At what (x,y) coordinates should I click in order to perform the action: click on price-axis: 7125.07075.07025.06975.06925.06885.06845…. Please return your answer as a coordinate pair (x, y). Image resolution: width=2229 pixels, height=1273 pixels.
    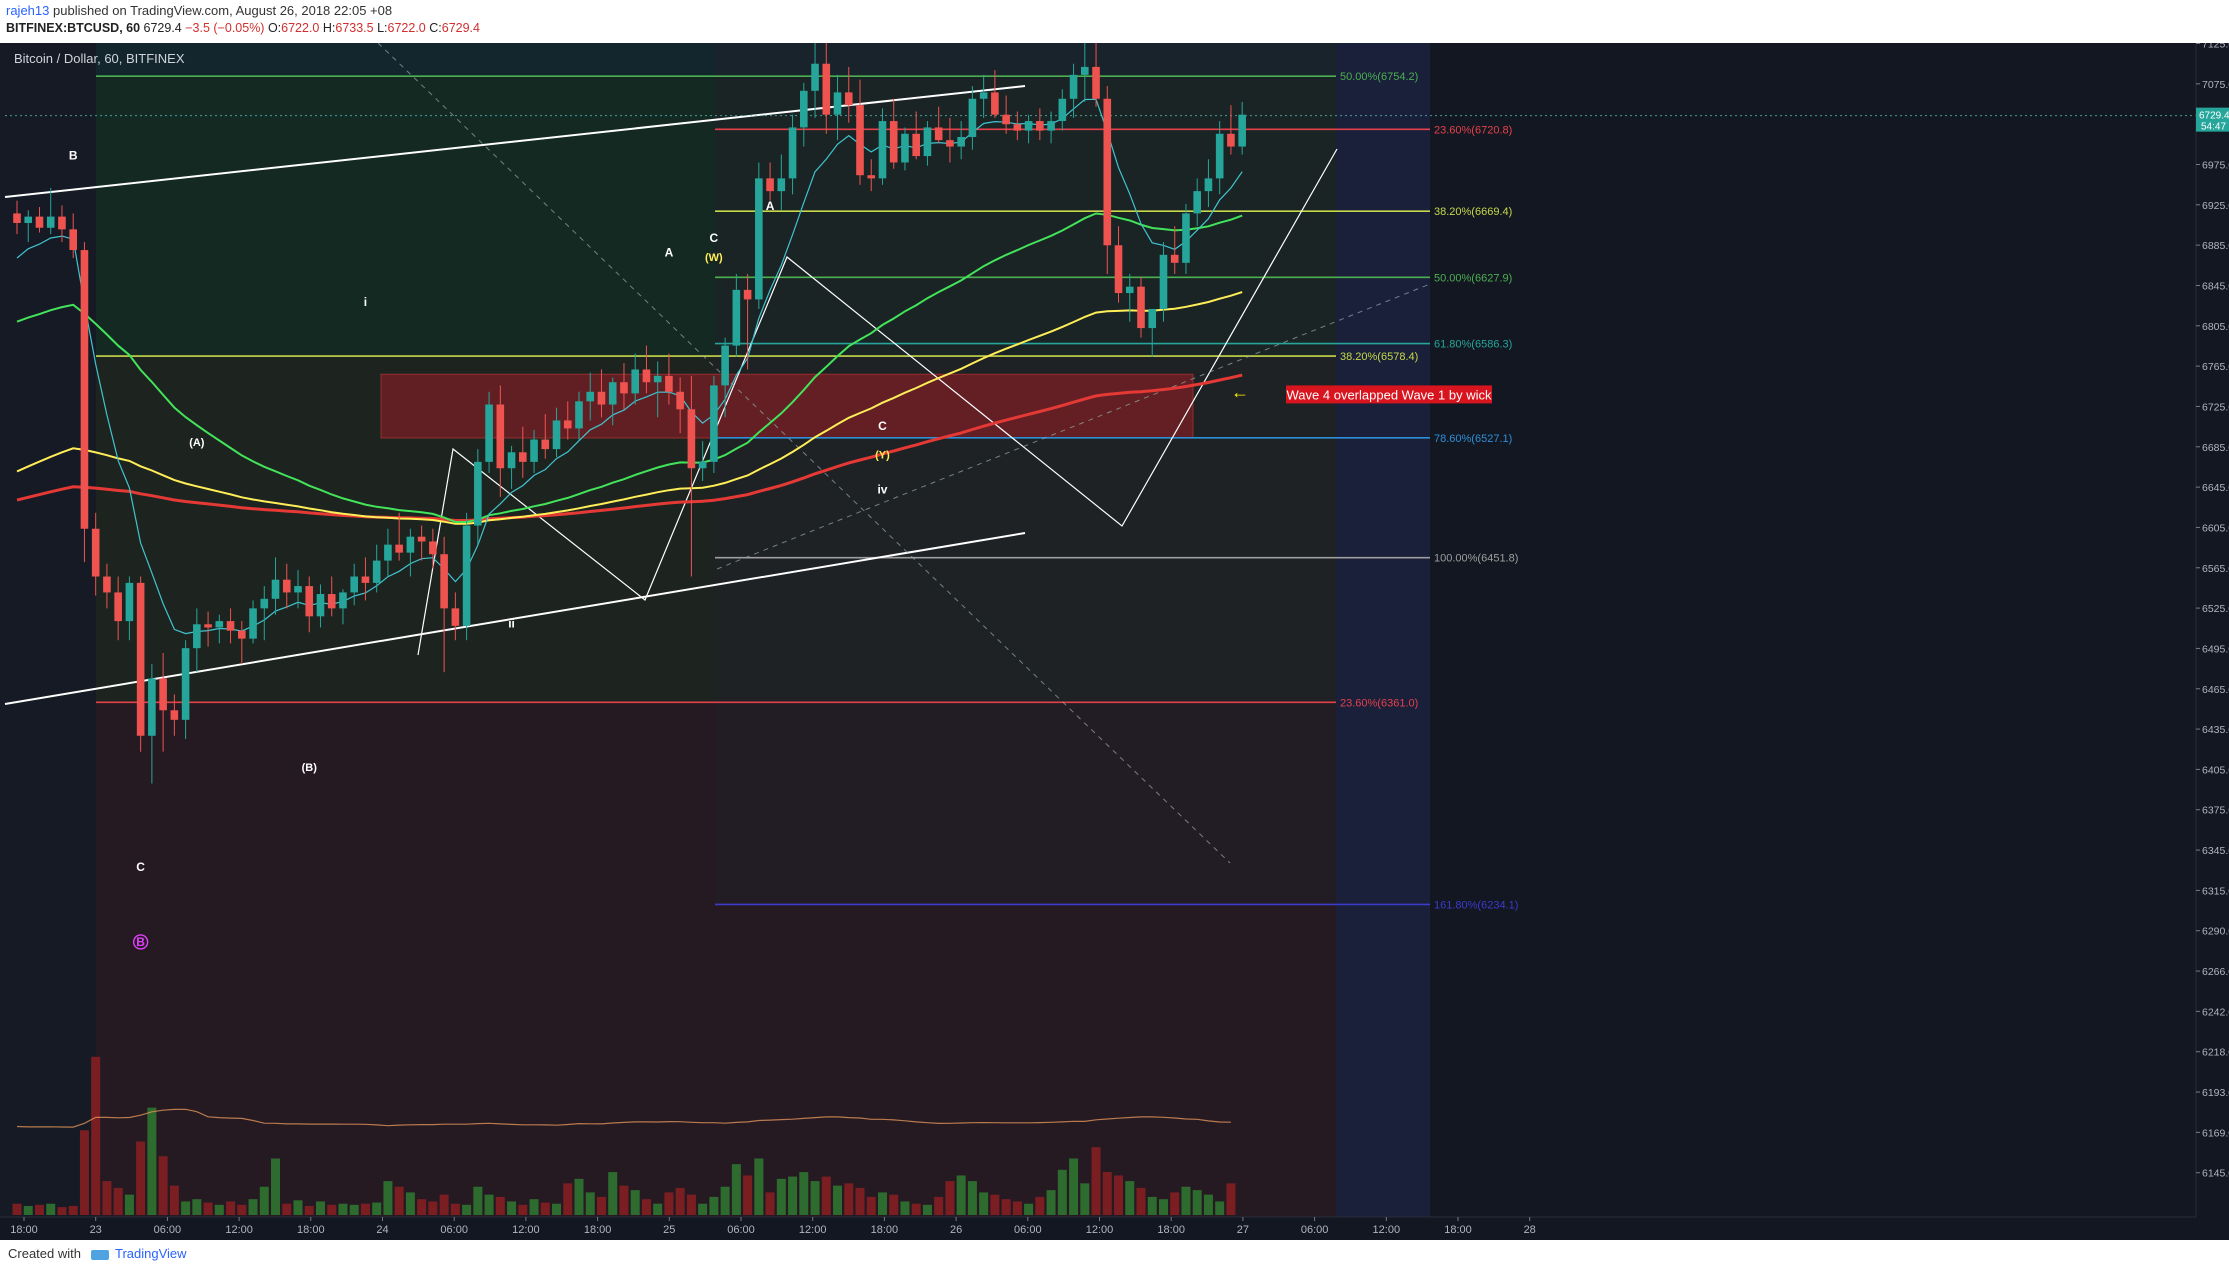
    Looking at the image, I should click on (2212, 641).